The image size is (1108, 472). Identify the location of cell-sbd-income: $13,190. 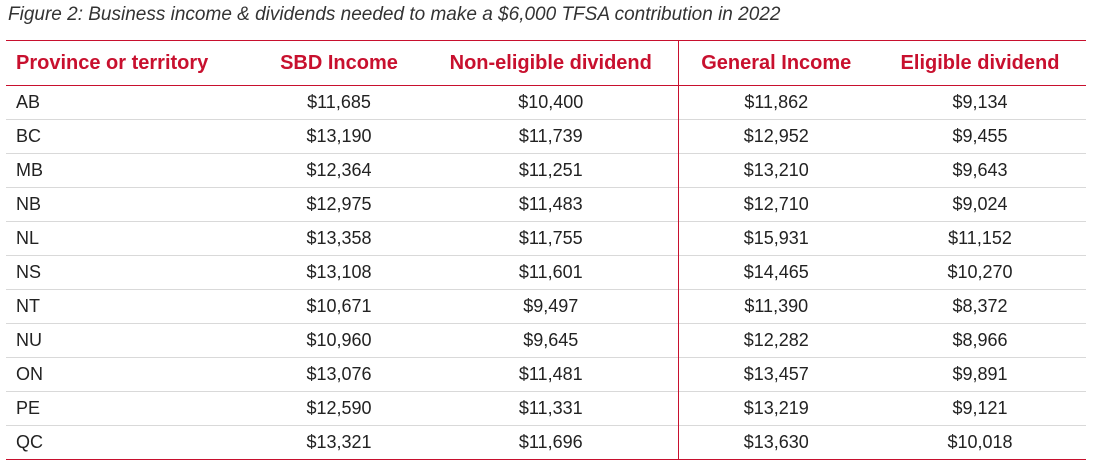
(339, 137).